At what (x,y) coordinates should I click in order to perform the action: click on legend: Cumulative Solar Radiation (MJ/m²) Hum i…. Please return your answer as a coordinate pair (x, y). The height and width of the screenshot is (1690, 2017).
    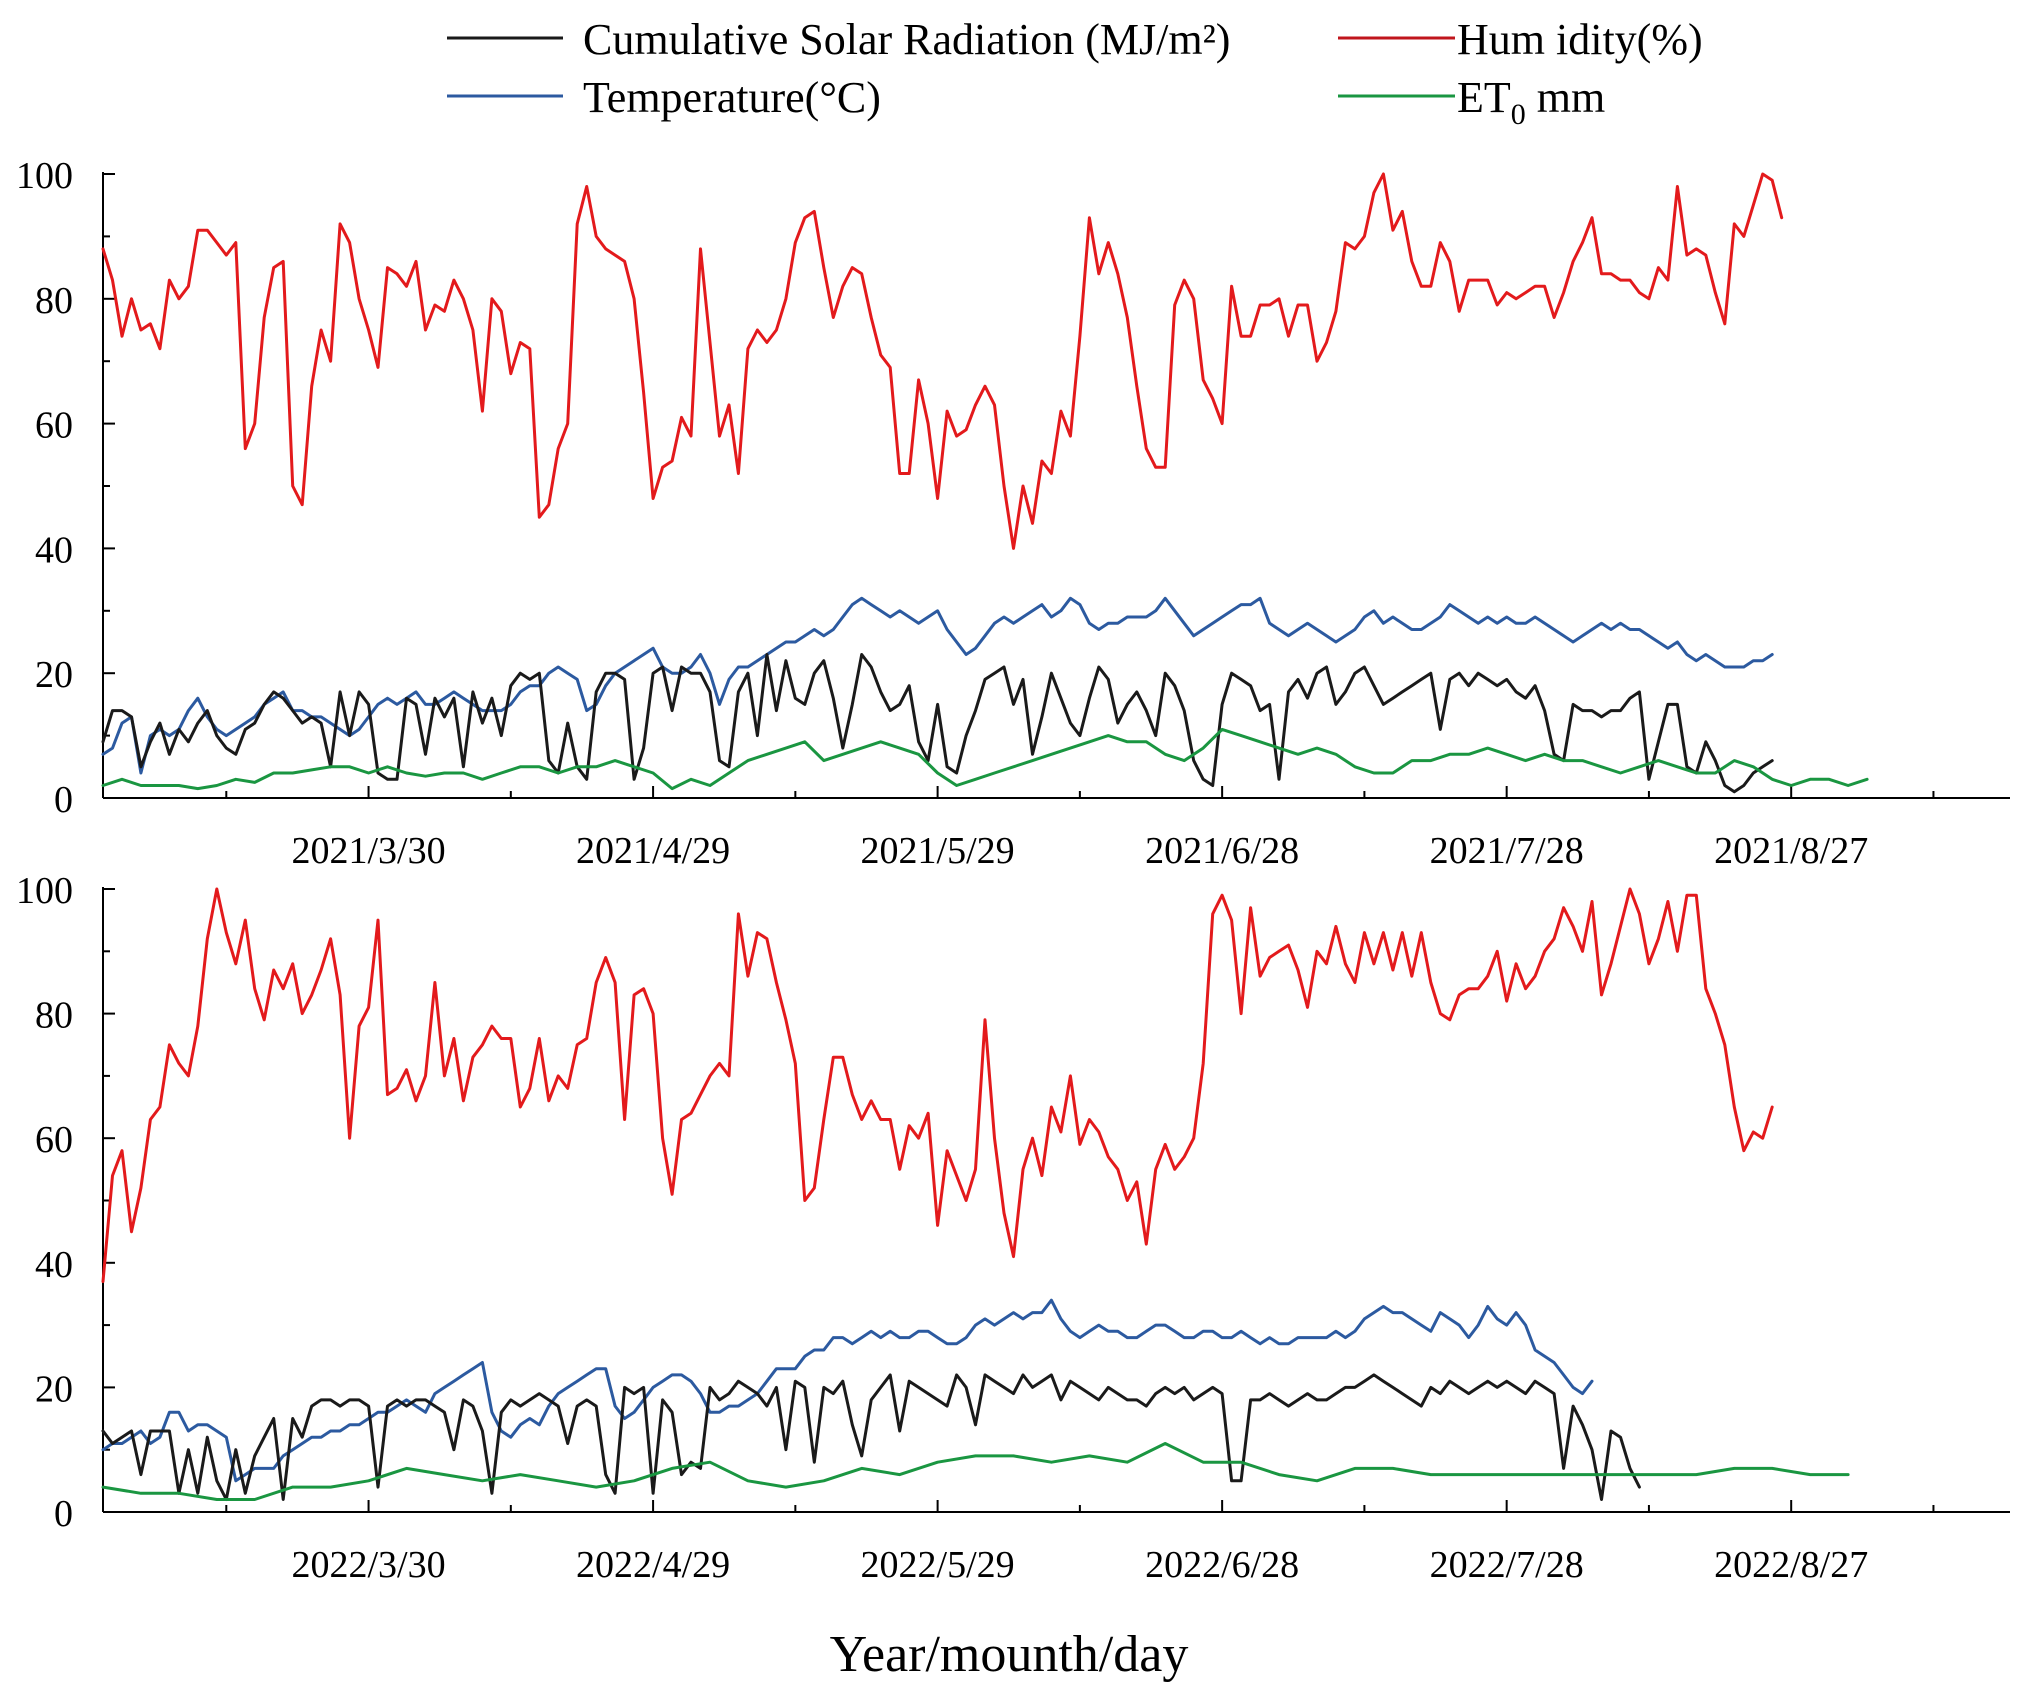
    Looking at the image, I should click on (1075, 73).